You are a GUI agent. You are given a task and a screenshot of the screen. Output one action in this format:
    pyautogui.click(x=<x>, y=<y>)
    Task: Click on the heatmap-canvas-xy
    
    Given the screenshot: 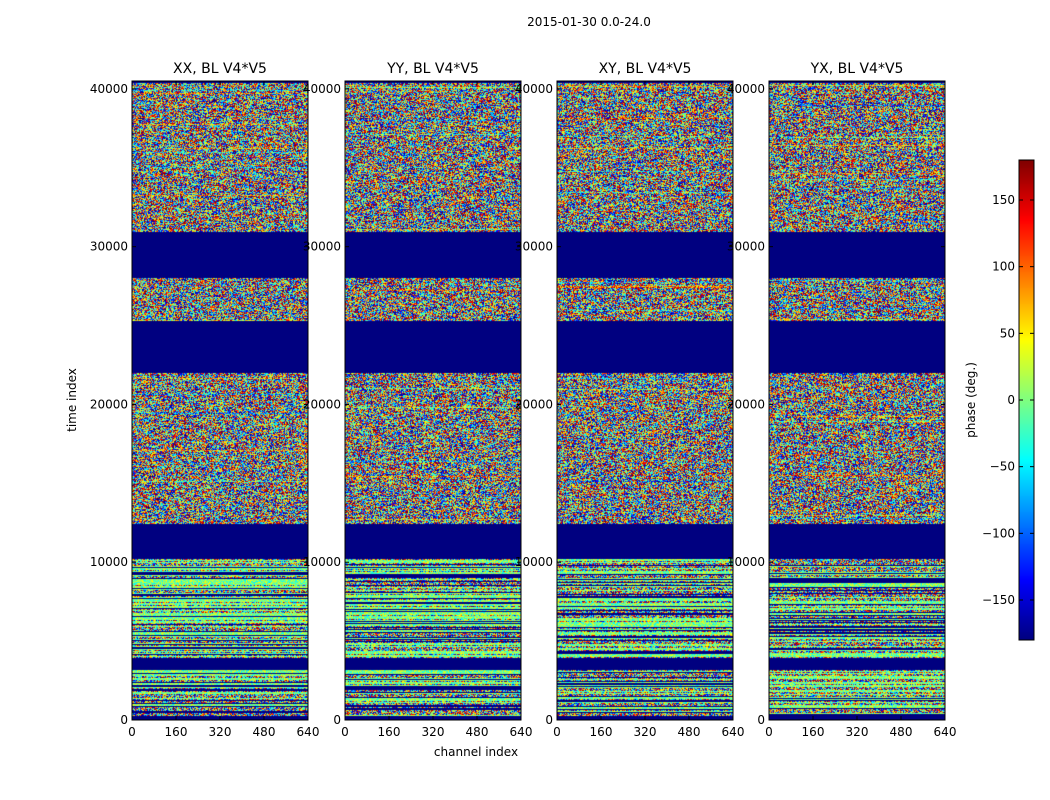 What is the action you would take?
    pyautogui.click(x=645, y=400)
    